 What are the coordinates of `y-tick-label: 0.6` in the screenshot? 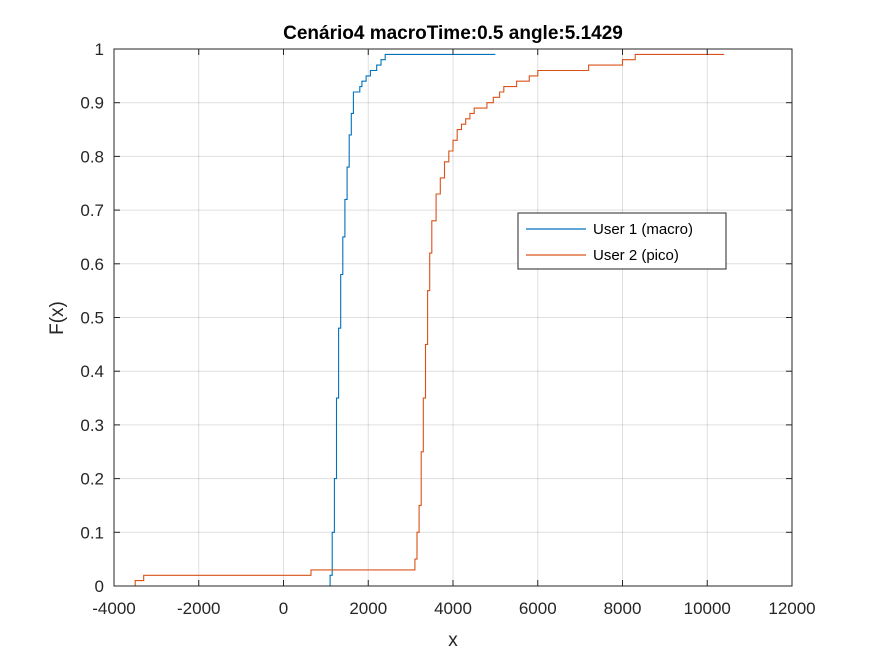 It's located at (92, 264).